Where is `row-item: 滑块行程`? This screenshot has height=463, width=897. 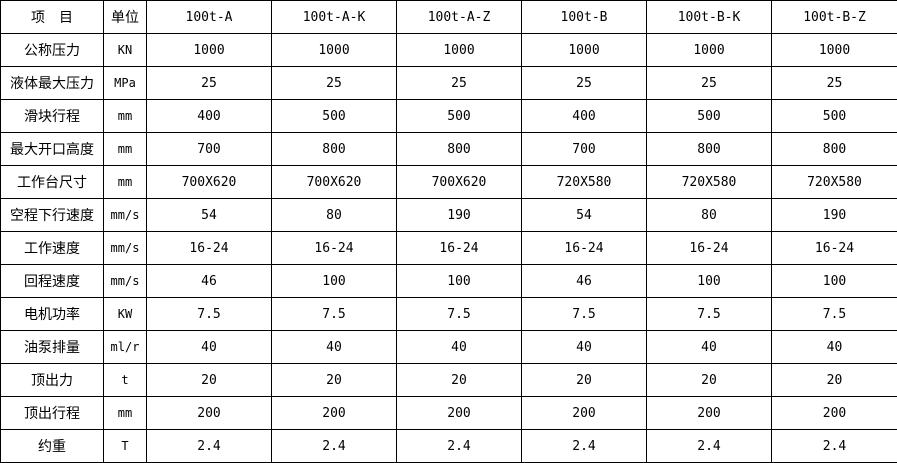 row-item: 滑块行程 is located at coordinates (52, 116).